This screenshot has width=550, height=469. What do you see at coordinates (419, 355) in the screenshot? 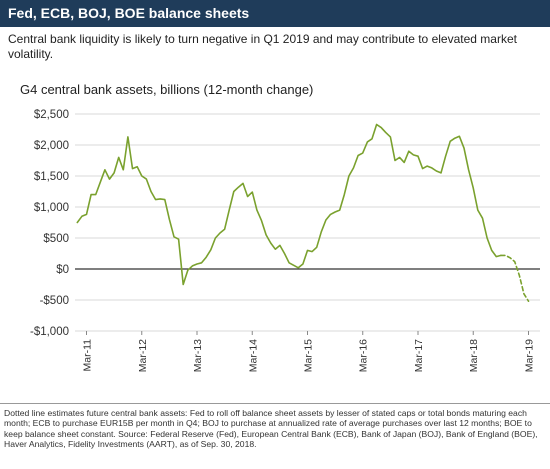
I see `x-tick-label: Mar-17` at bounding box center [419, 355].